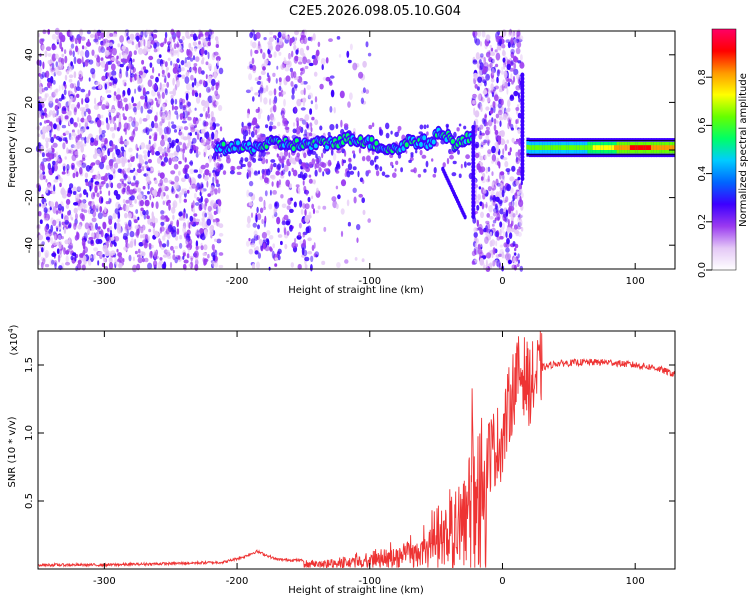  Describe the element at coordinates (369, 281) in the screenshot. I see `x-tick-label: -100` at that location.